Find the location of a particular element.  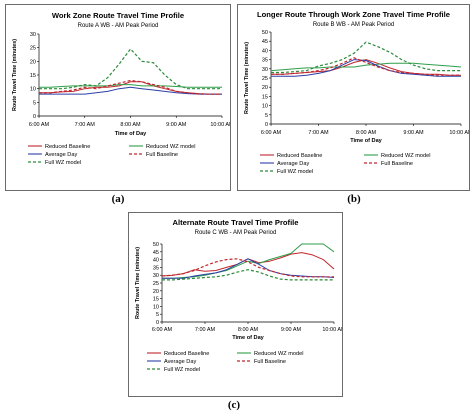

caption-b: (b) is located at coordinates (354, 199).